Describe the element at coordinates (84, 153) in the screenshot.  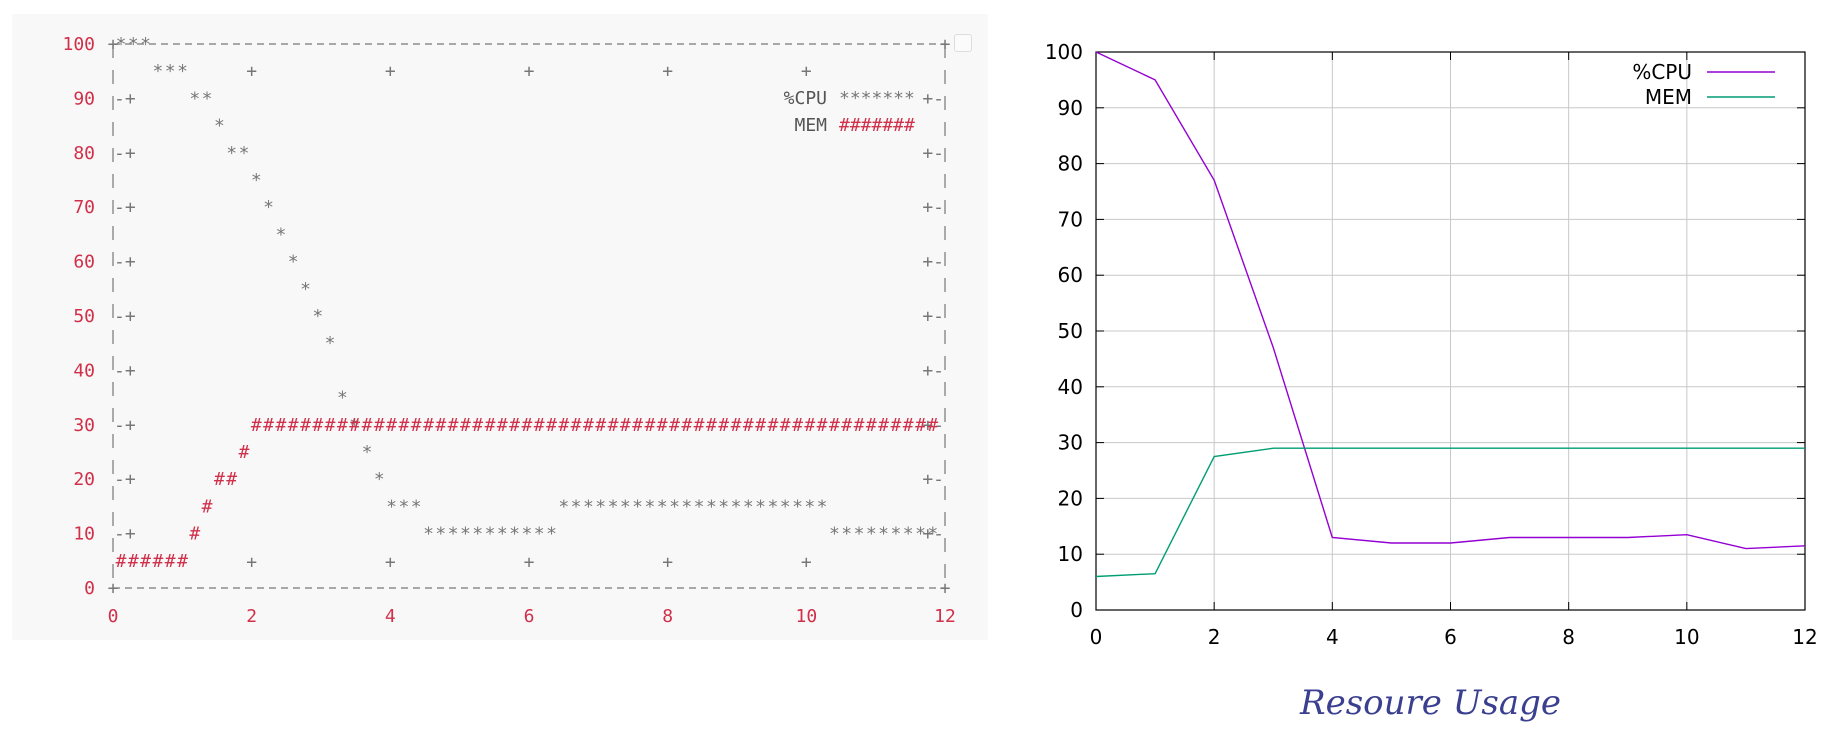
I see `ascii-y-tick-label: 80` at that location.